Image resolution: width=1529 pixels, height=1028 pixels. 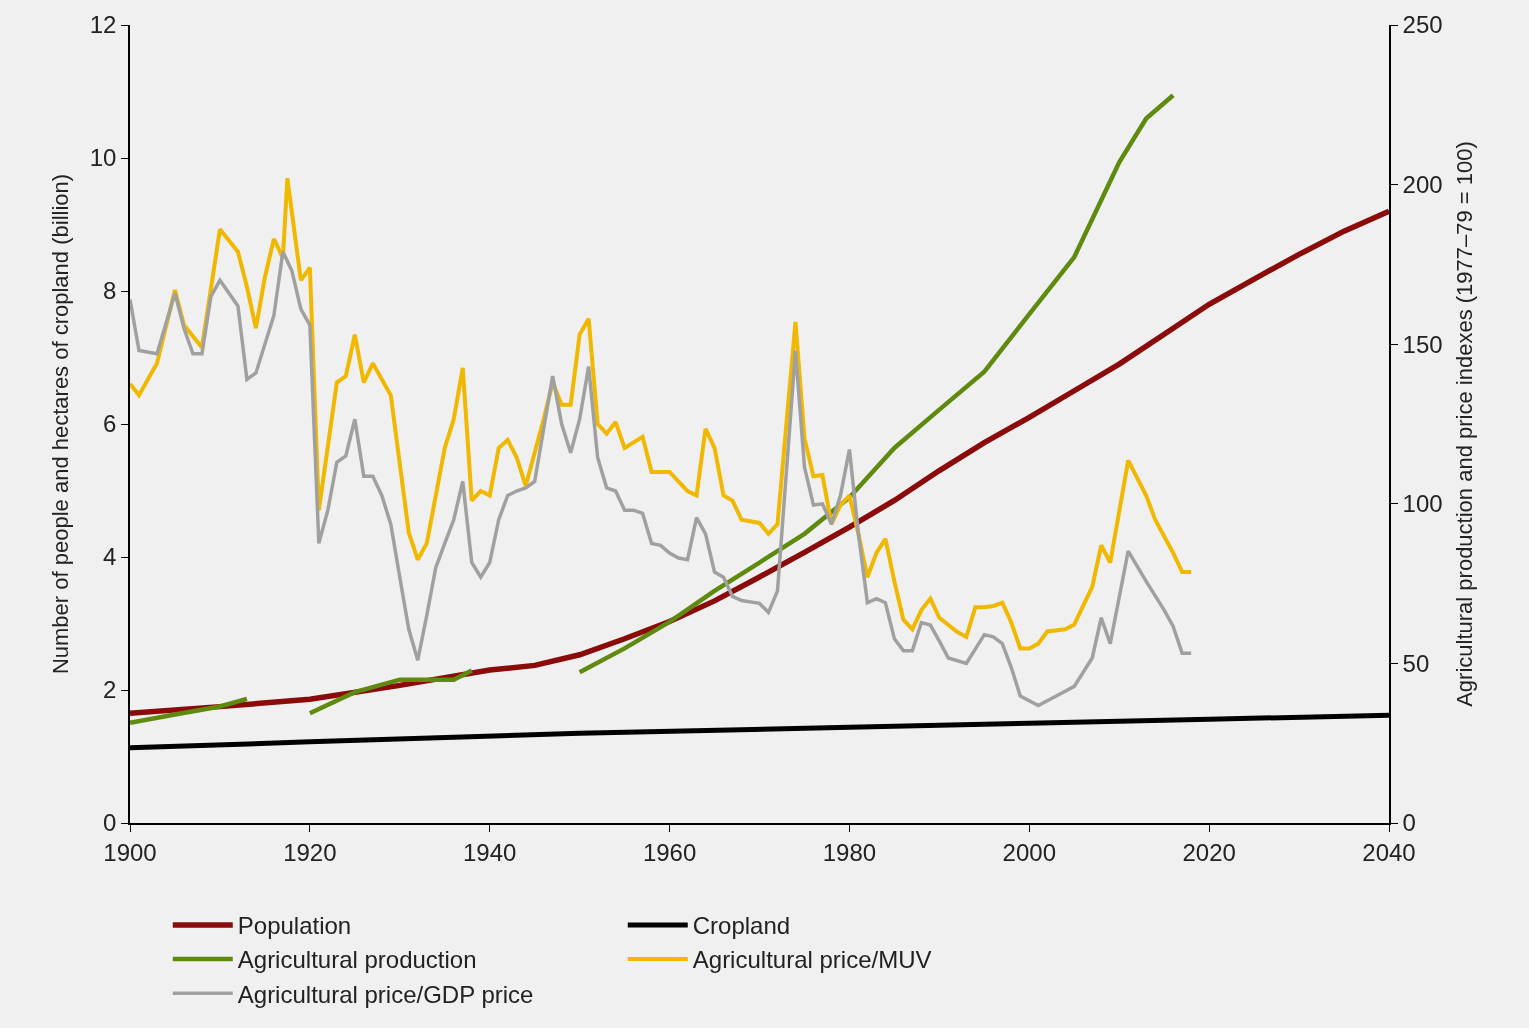 What do you see at coordinates (103, 25) in the screenshot?
I see `y-tick-label: 12` at bounding box center [103, 25].